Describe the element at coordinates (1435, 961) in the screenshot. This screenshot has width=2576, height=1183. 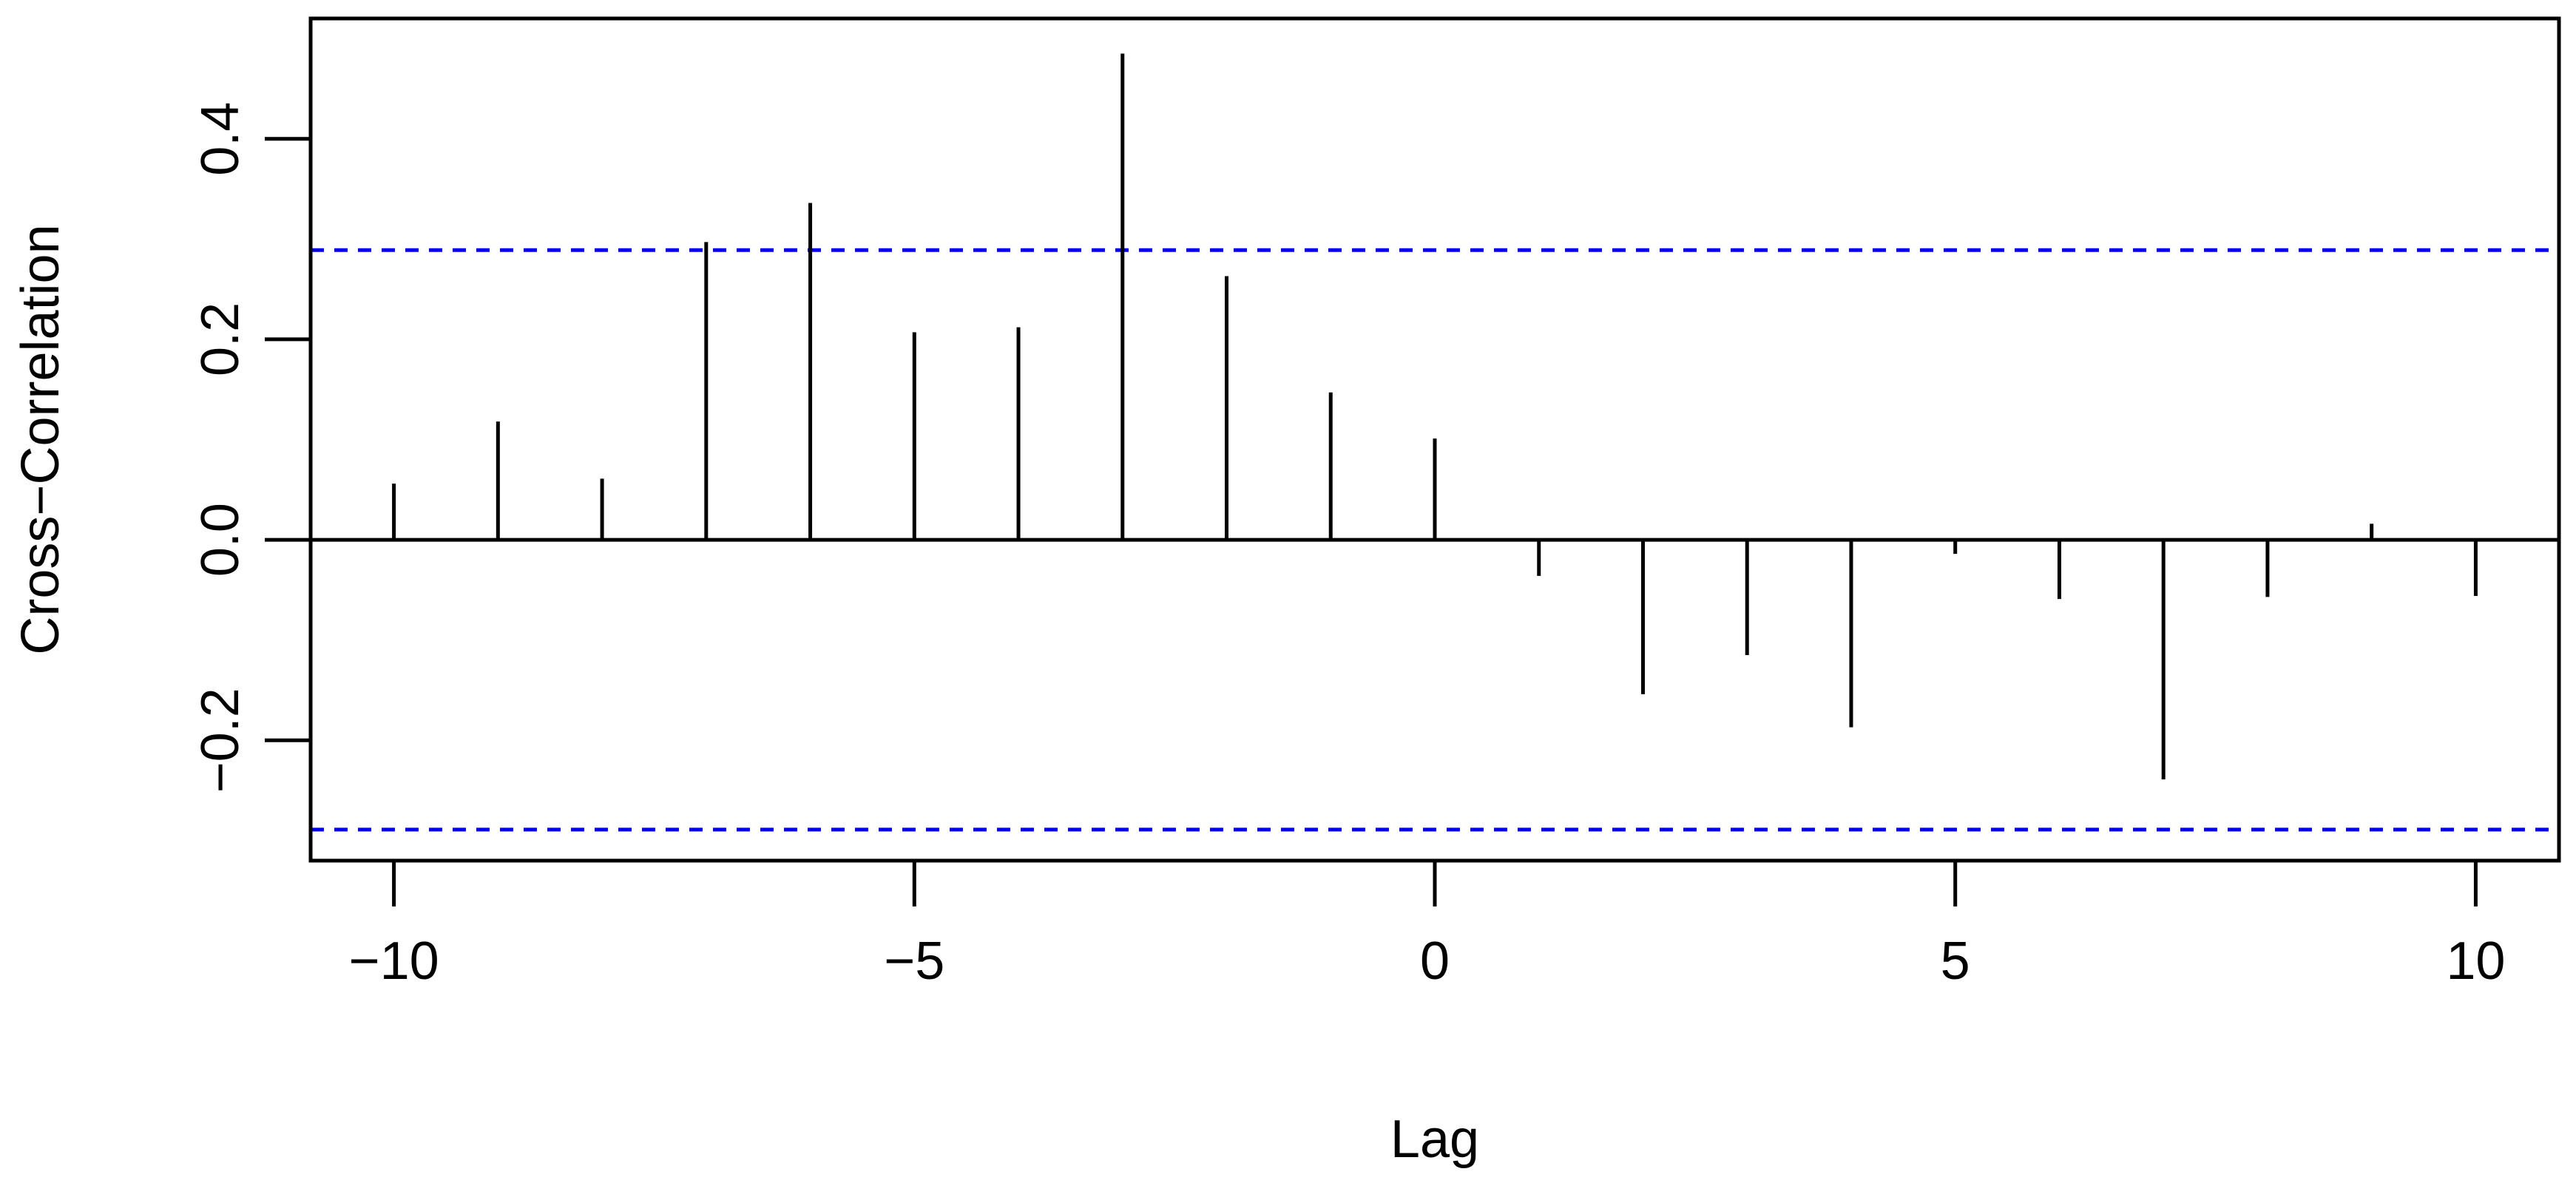
I see `x-tick-label: 0` at that location.